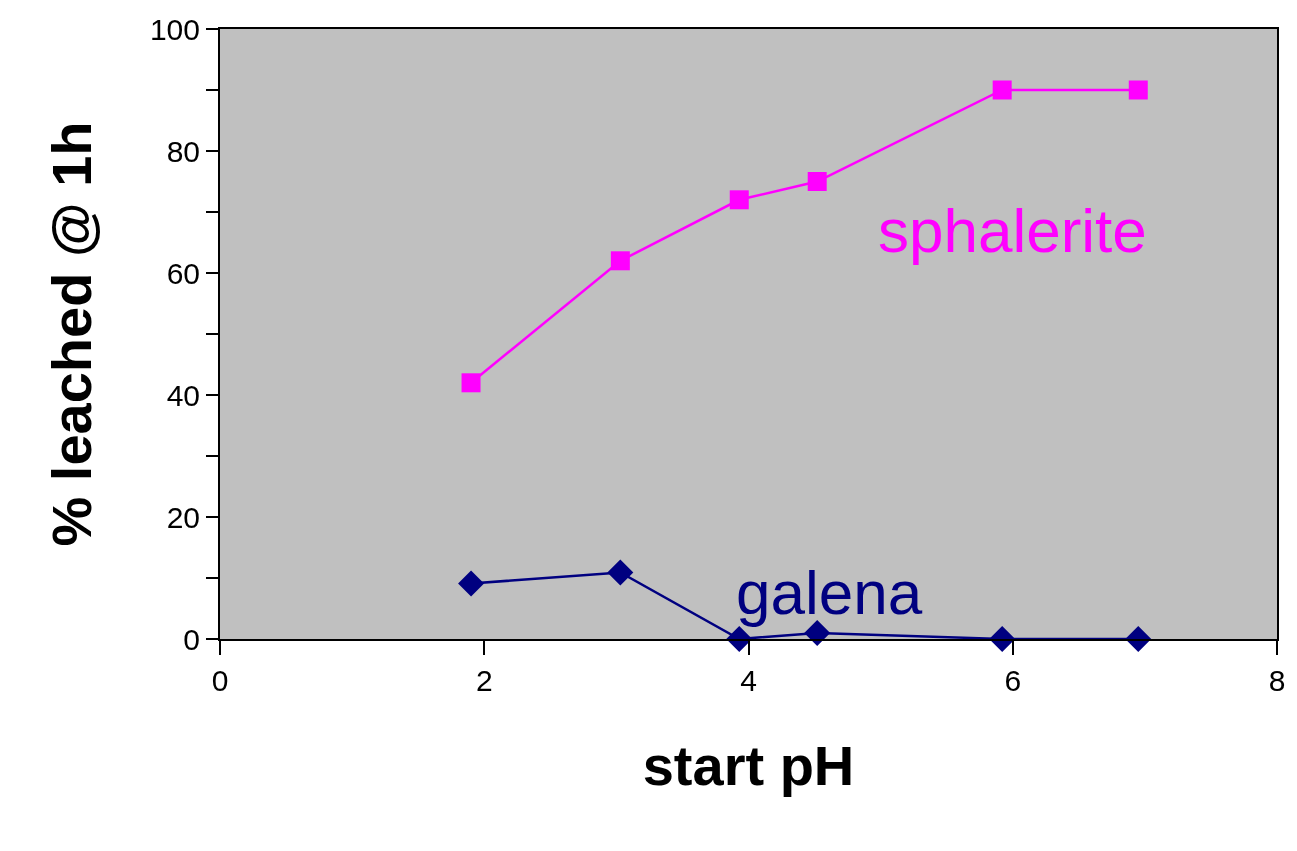  What do you see at coordinates (183, 273) in the screenshot?
I see `y-tick-label: 60` at bounding box center [183, 273].